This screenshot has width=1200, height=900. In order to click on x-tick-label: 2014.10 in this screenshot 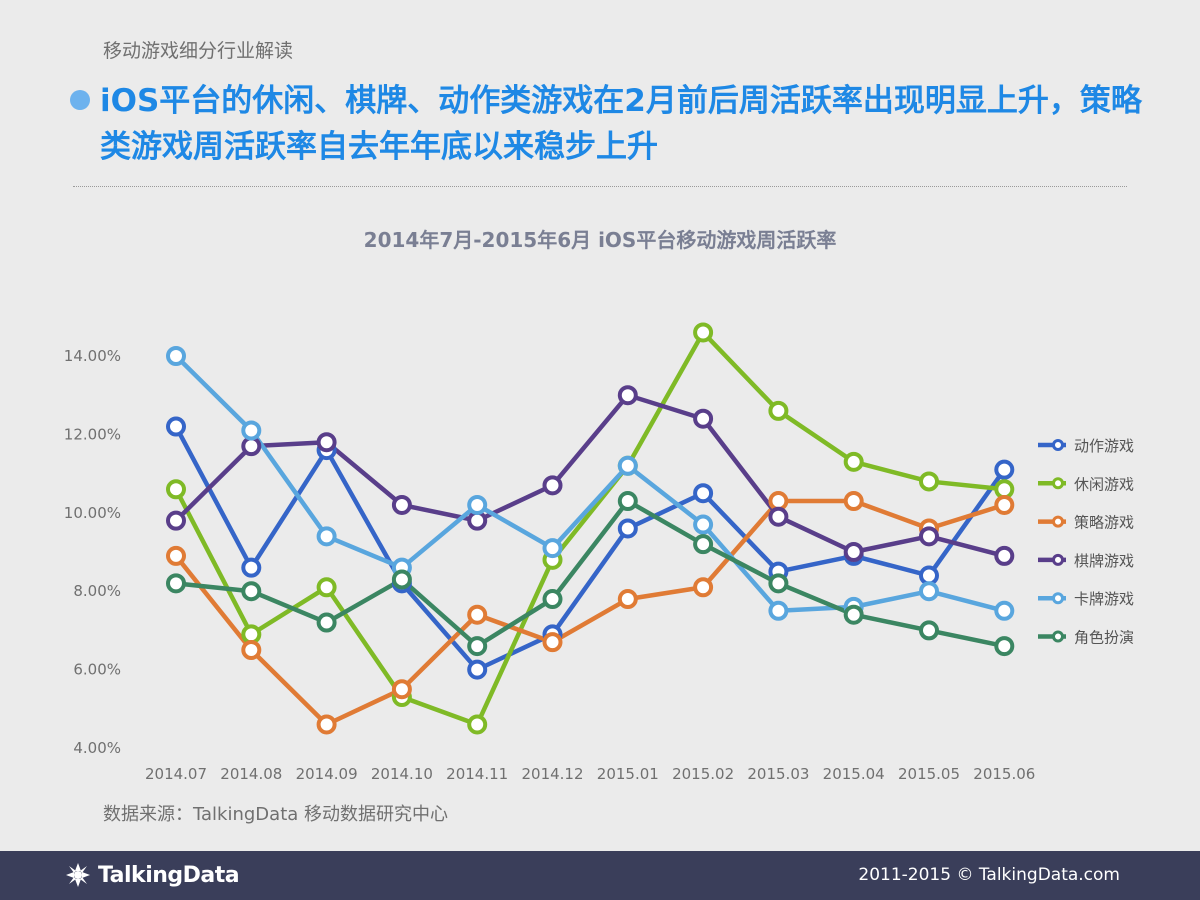, I will do `click(402, 774)`.